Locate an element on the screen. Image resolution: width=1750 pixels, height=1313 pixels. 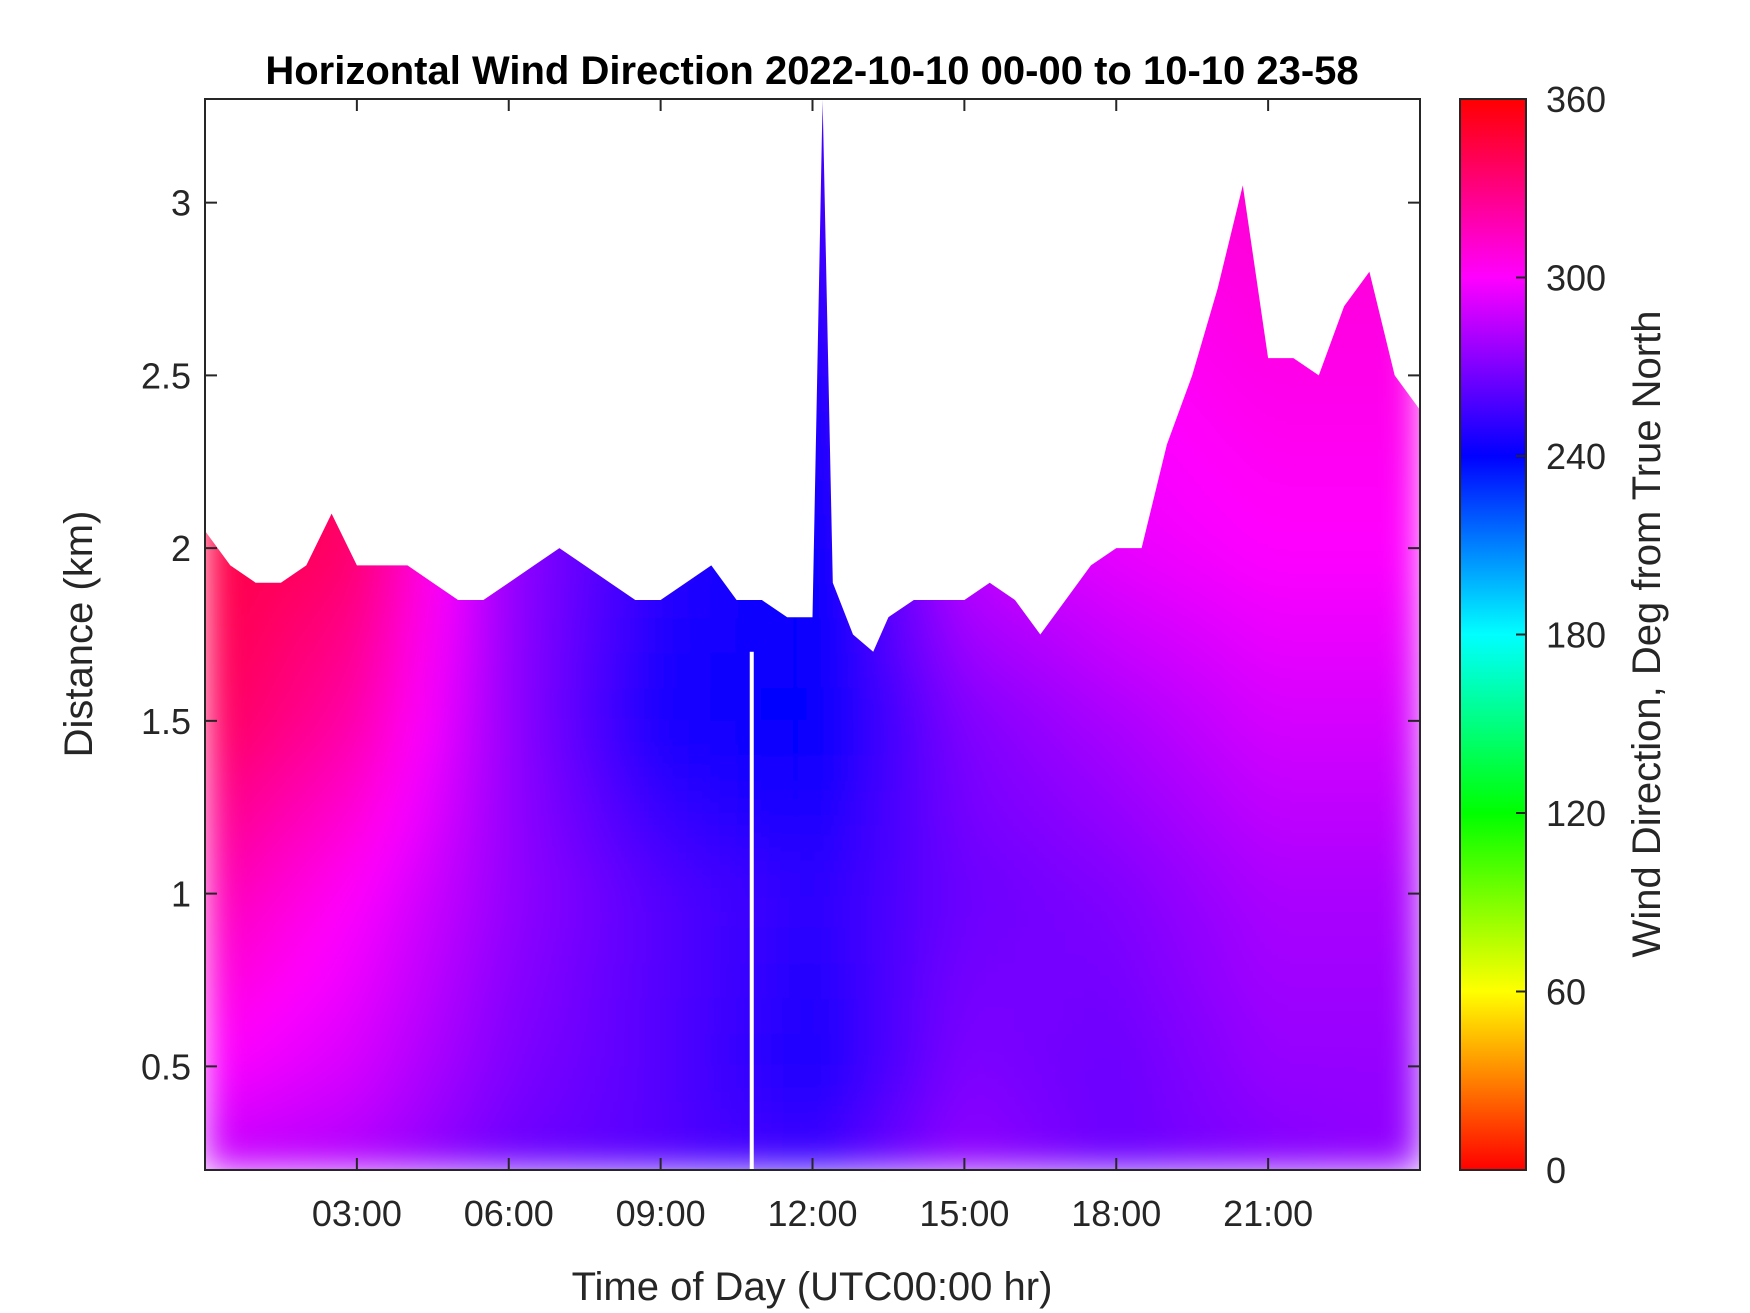
data-gap is located at coordinates (751, 910).